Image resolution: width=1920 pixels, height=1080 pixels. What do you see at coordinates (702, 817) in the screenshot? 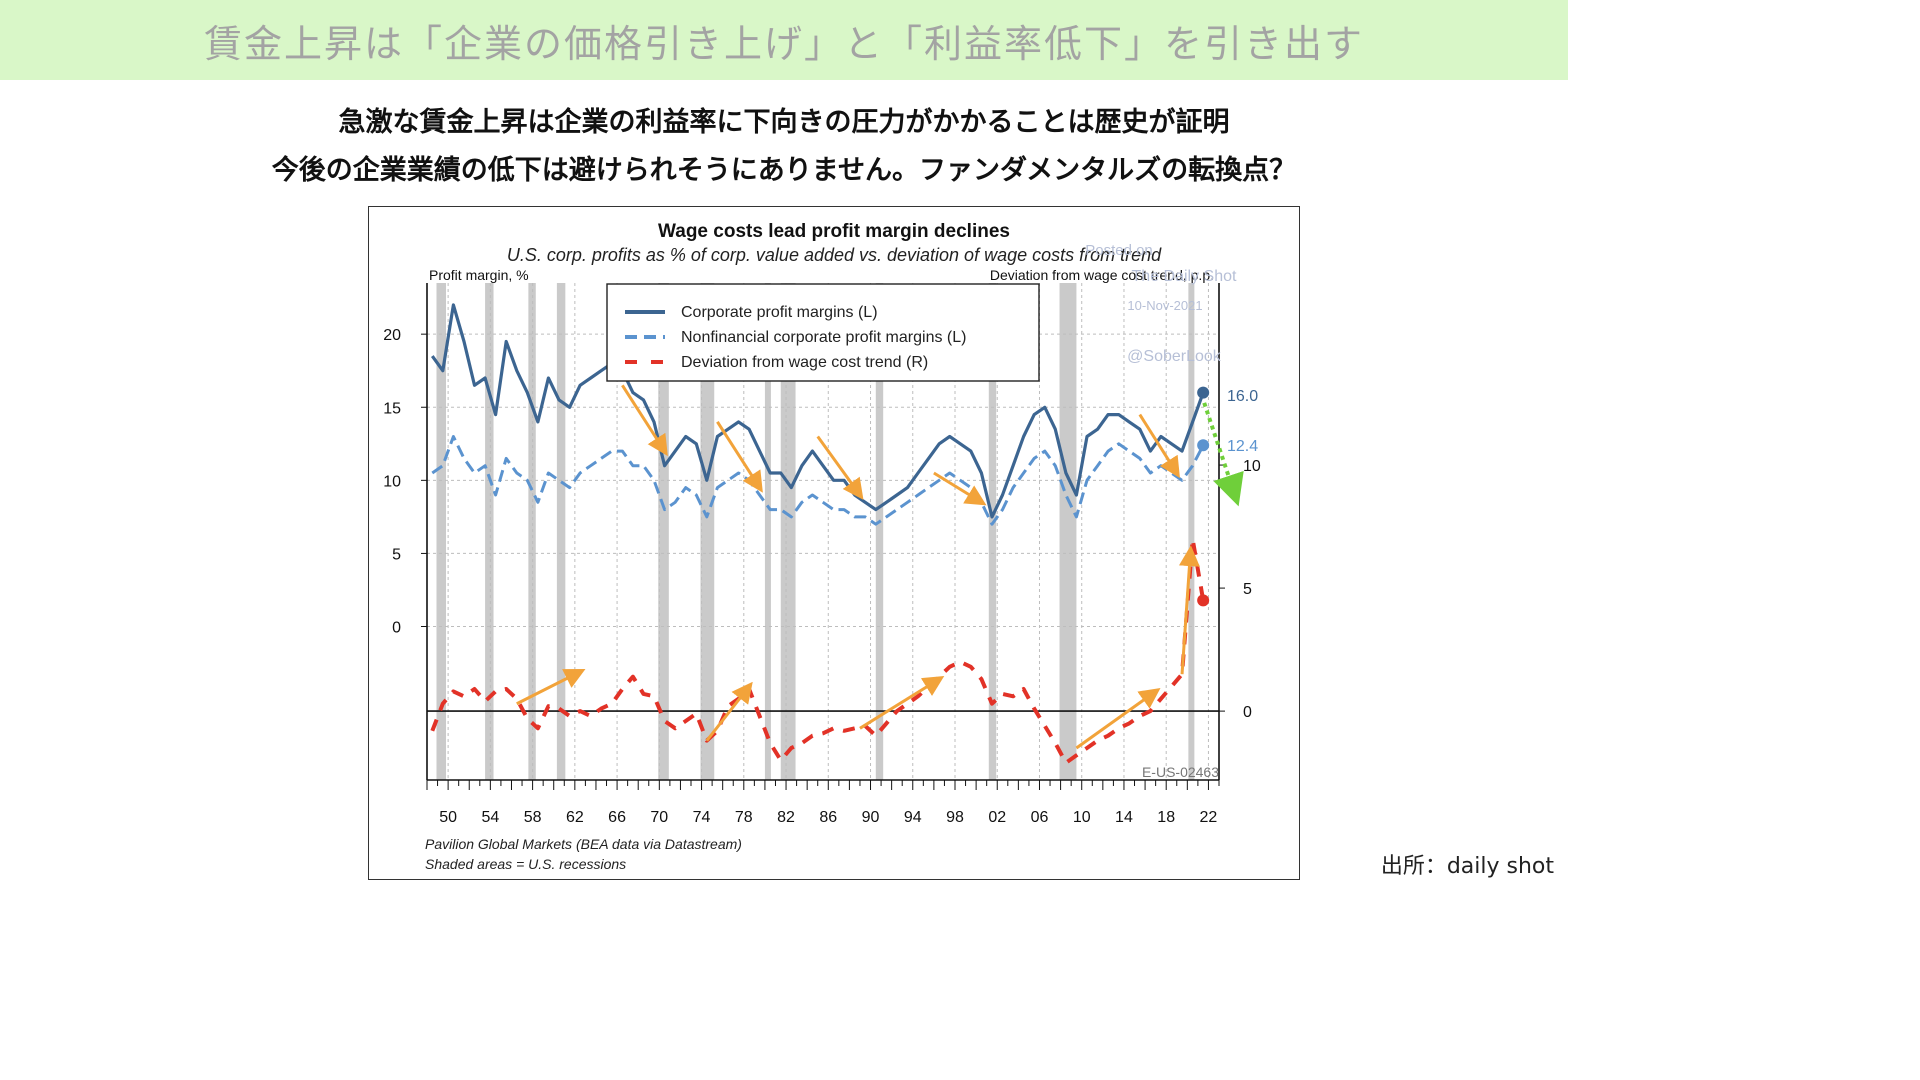
I see `x-tick-label: 74` at bounding box center [702, 817].